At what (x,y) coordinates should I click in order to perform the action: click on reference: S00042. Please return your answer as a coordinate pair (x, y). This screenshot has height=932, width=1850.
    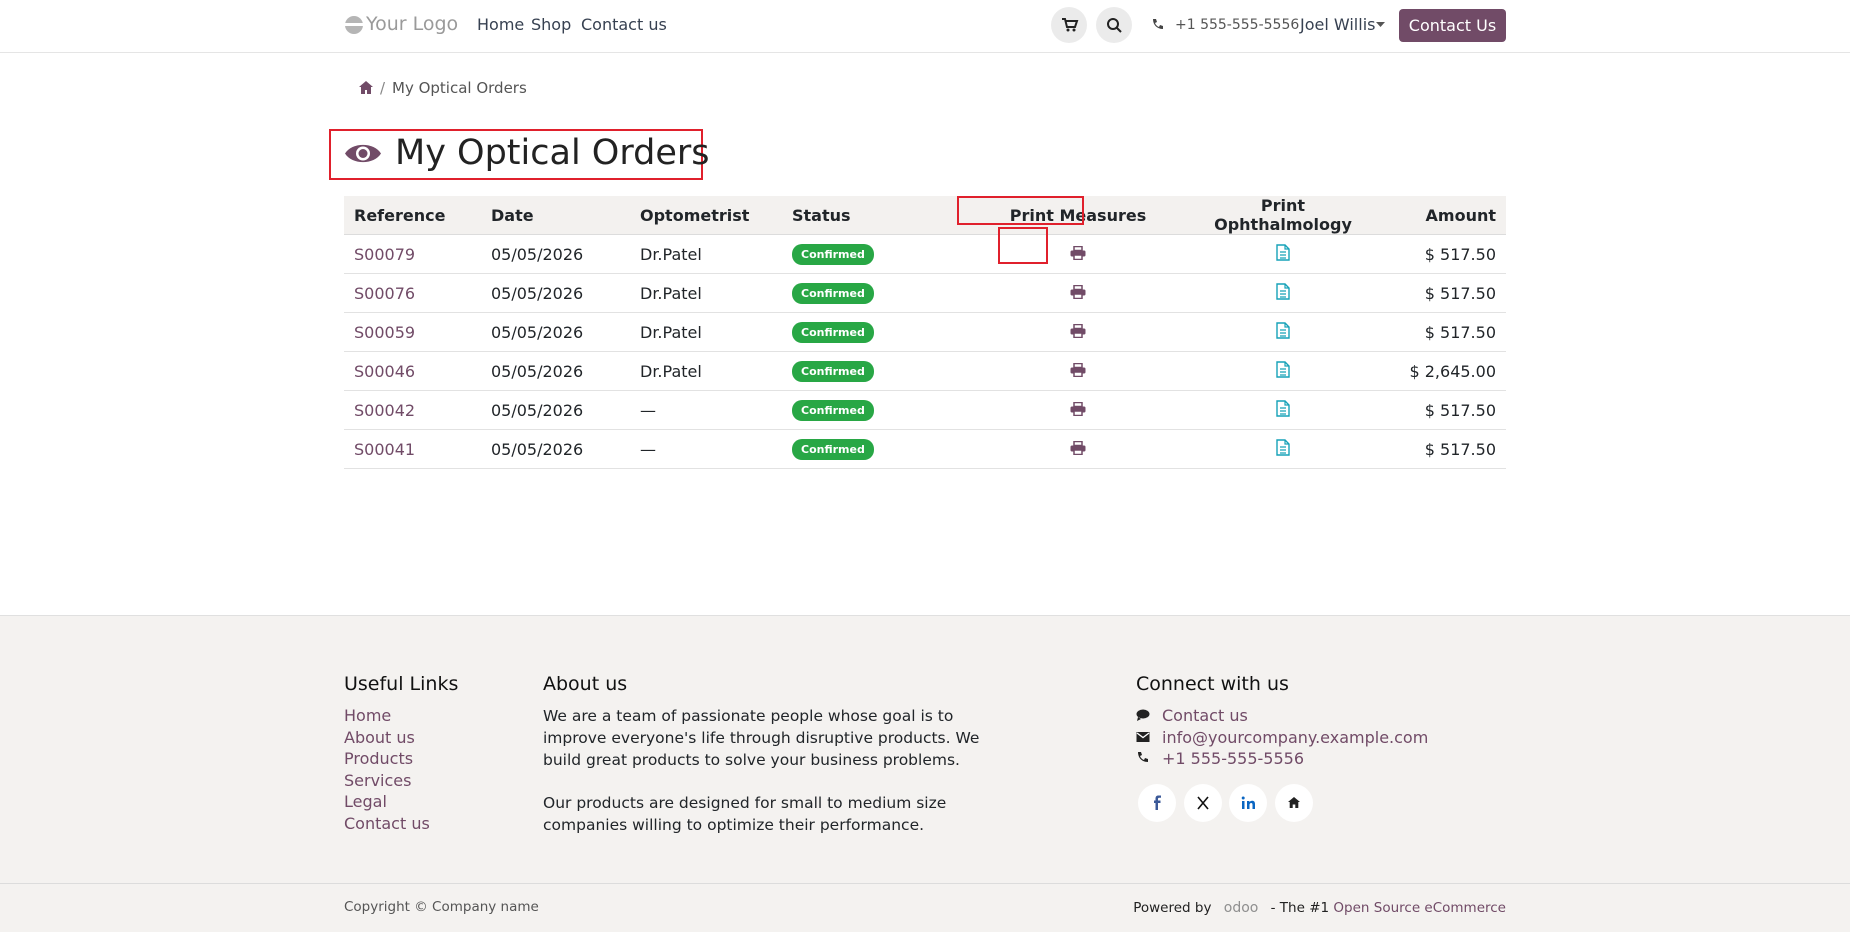
    Looking at the image, I should click on (412, 410).